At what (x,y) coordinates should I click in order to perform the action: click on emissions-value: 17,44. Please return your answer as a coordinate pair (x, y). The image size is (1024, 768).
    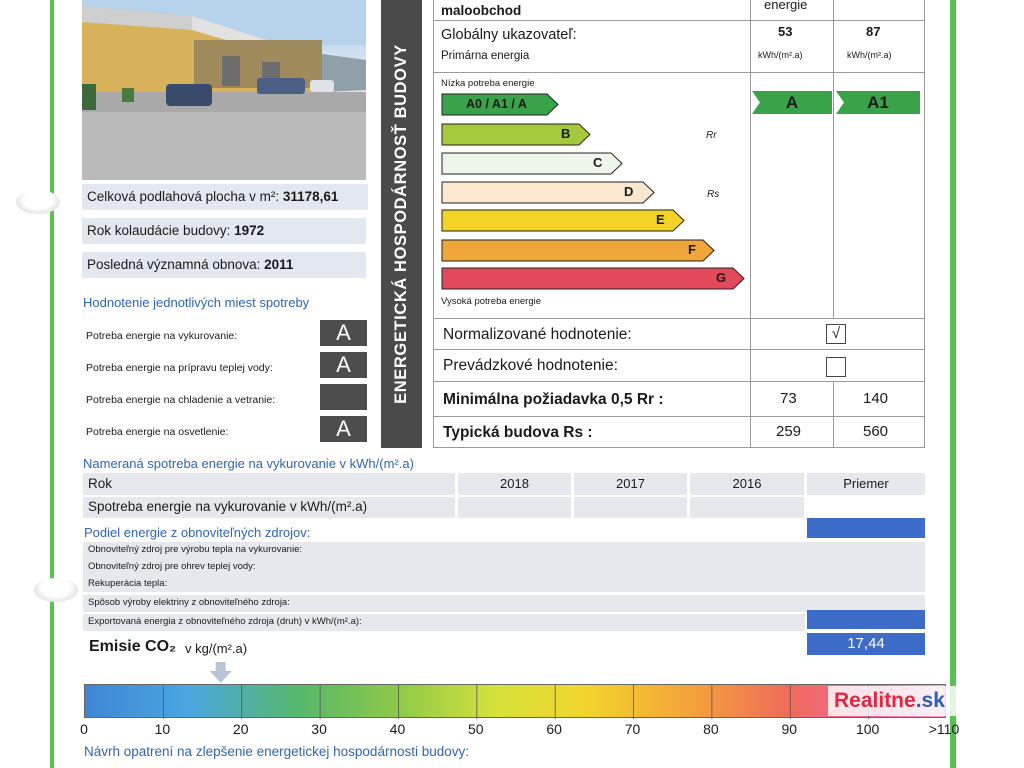
    Looking at the image, I should click on (866, 643).